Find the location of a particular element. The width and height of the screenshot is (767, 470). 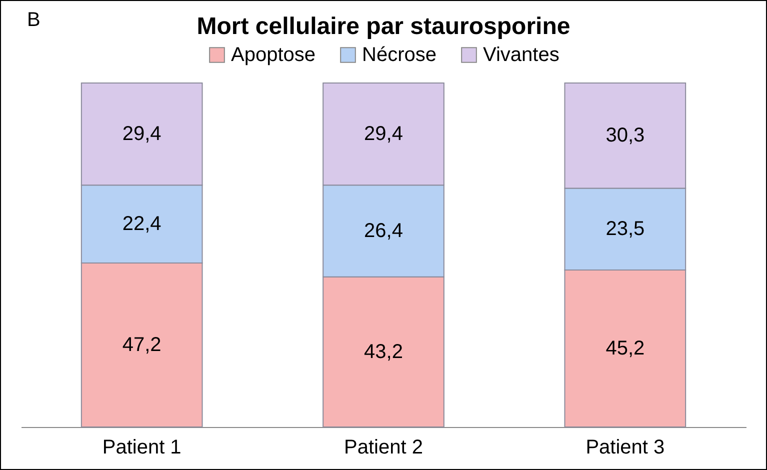

data-label: 47,2 is located at coordinates (142, 345).